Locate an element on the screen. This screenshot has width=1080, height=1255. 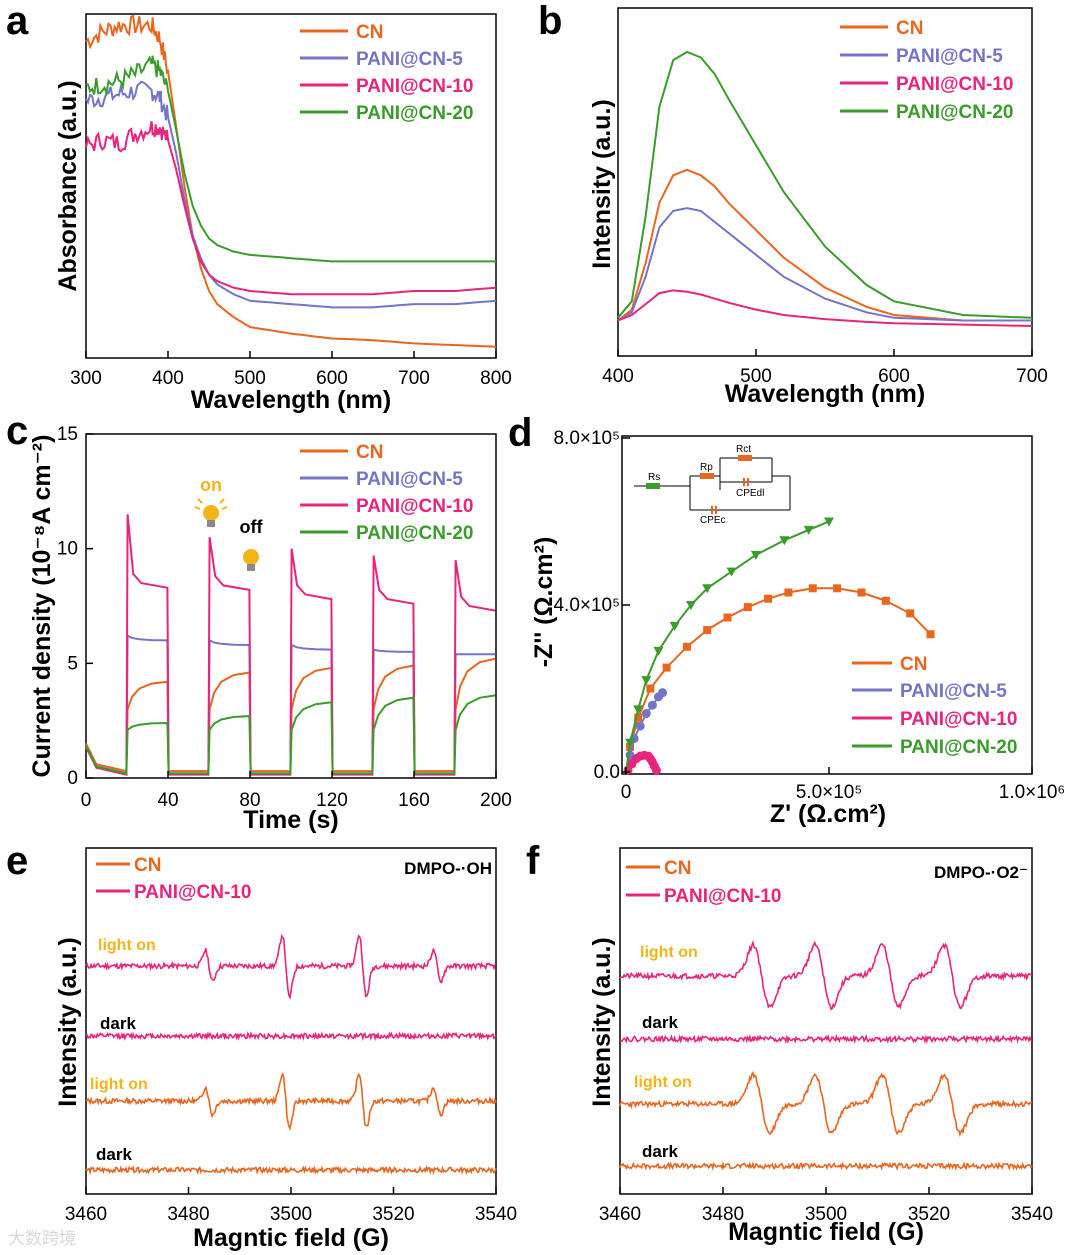
plot-area-f is located at coordinates (826, 1055).